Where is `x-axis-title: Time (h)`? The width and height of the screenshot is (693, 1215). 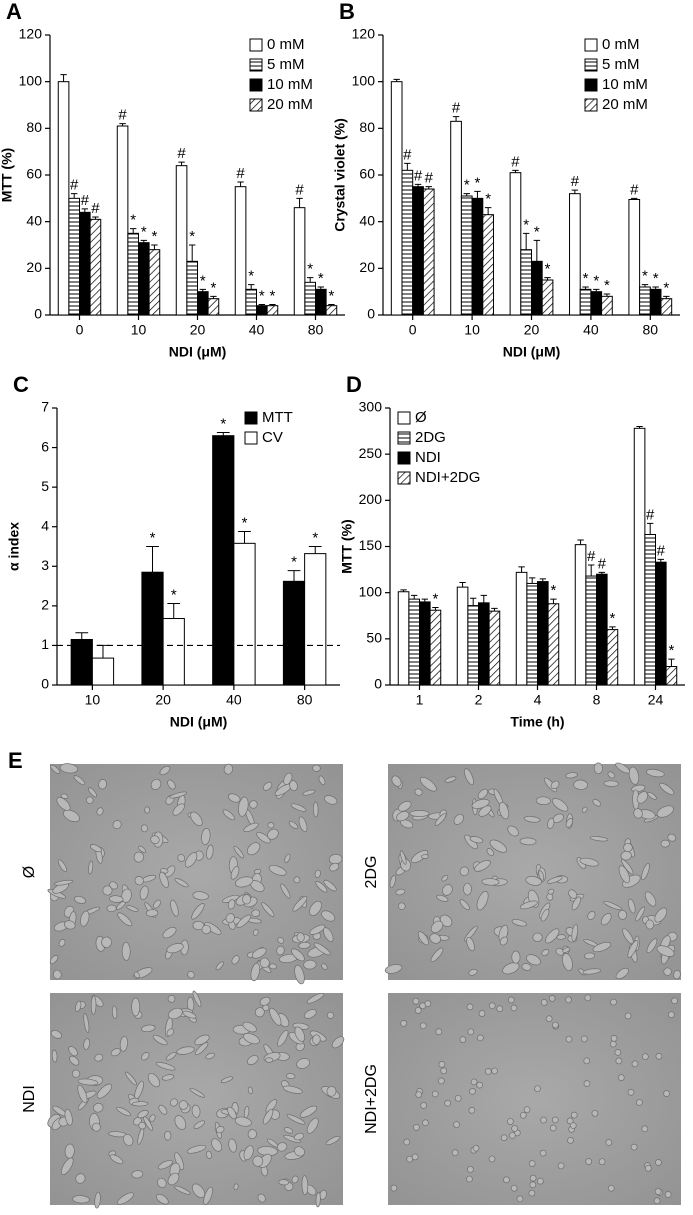 x-axis-title: Time (h) is located at coordinates (537, 722).